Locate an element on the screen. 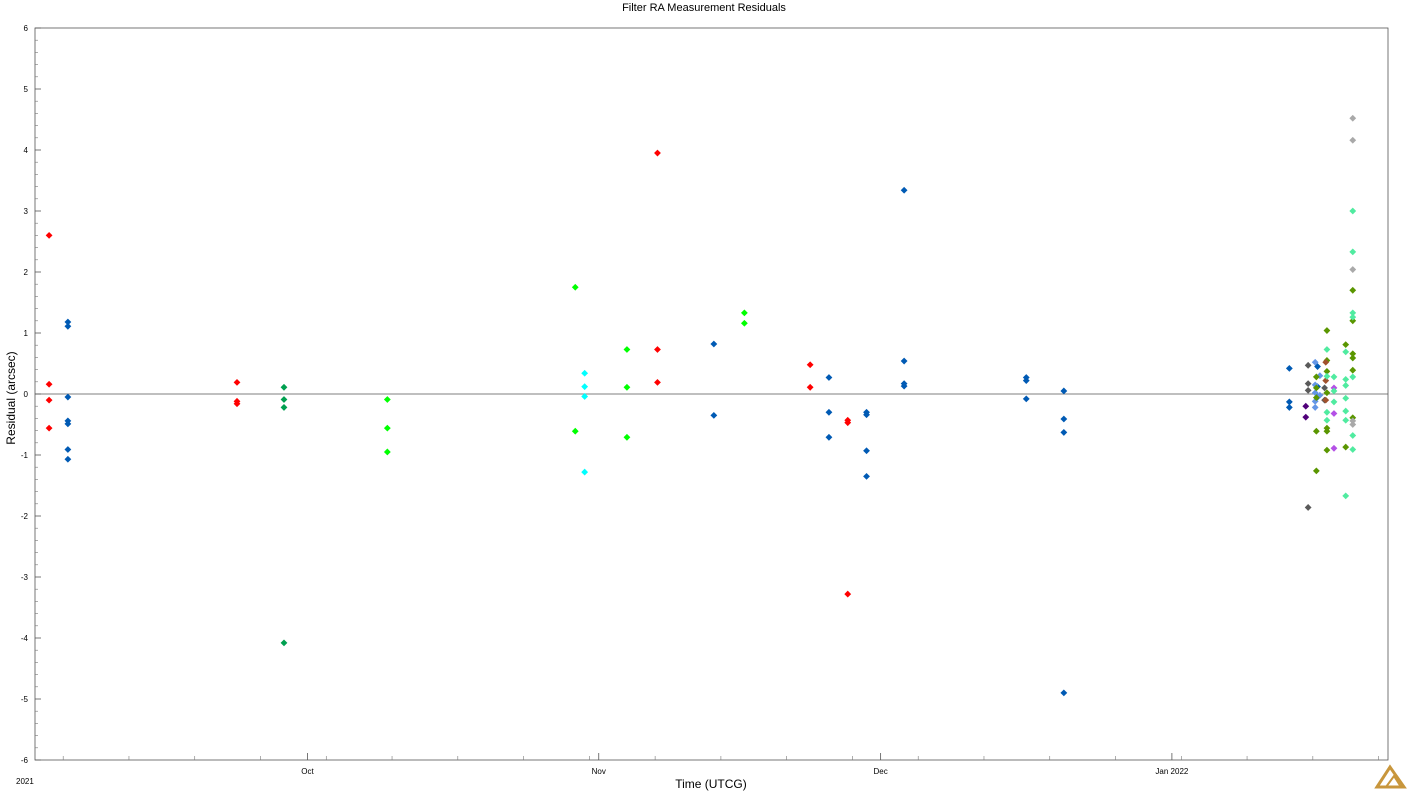 This screenshot has height=792, width=1408. y-tick-label: -4 is located at coordinates (25, 638).